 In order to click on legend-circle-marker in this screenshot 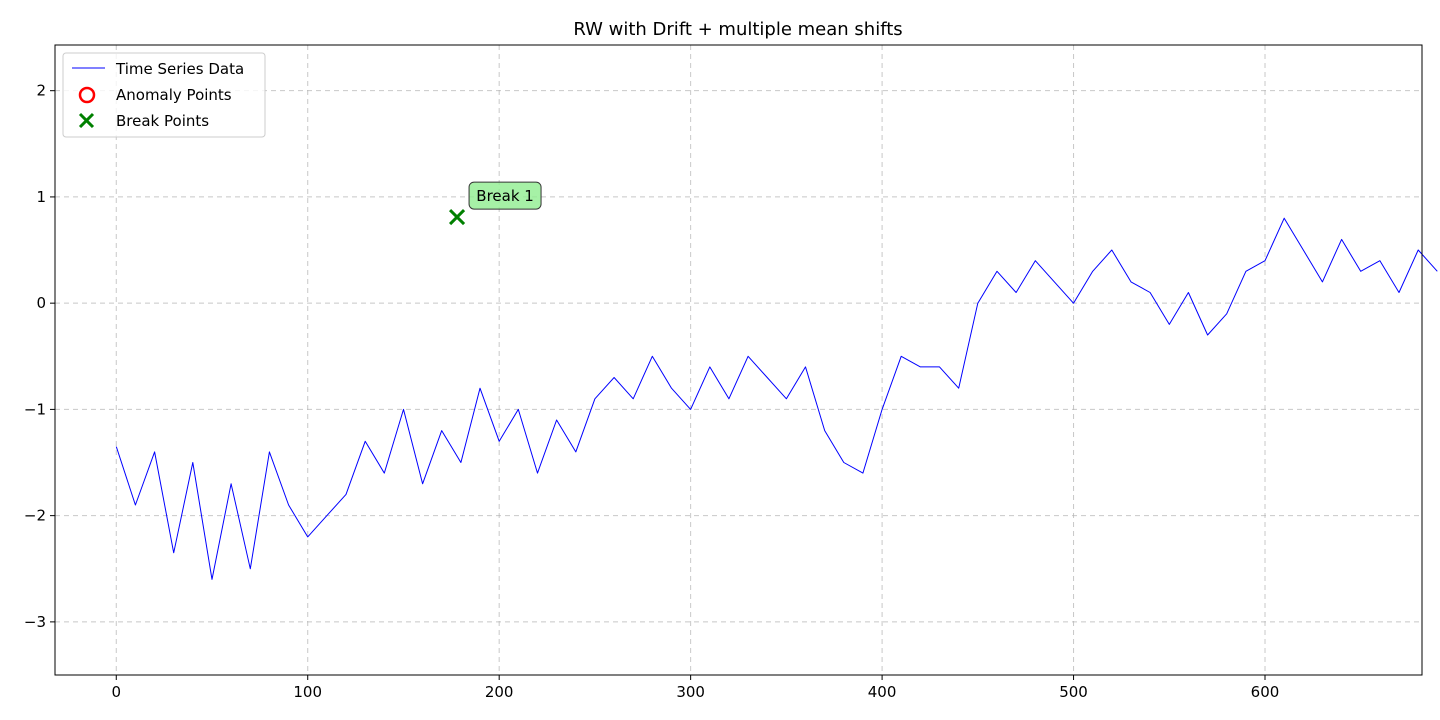, I will do `click(87, 95)`.